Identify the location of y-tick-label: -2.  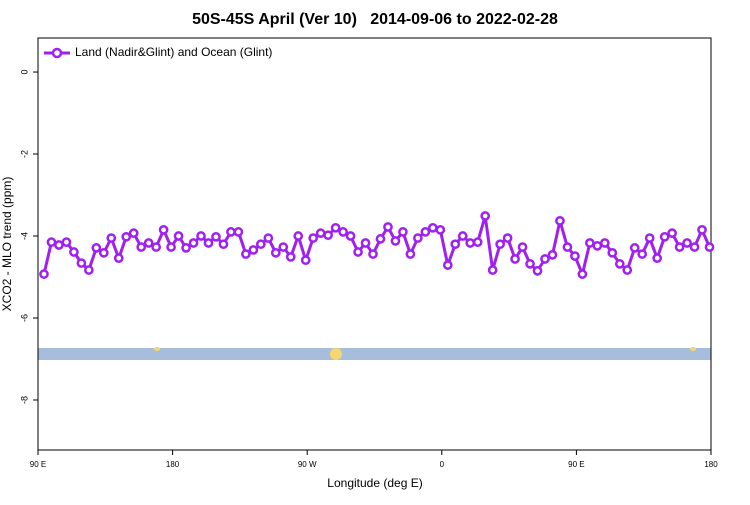
(24, 154).